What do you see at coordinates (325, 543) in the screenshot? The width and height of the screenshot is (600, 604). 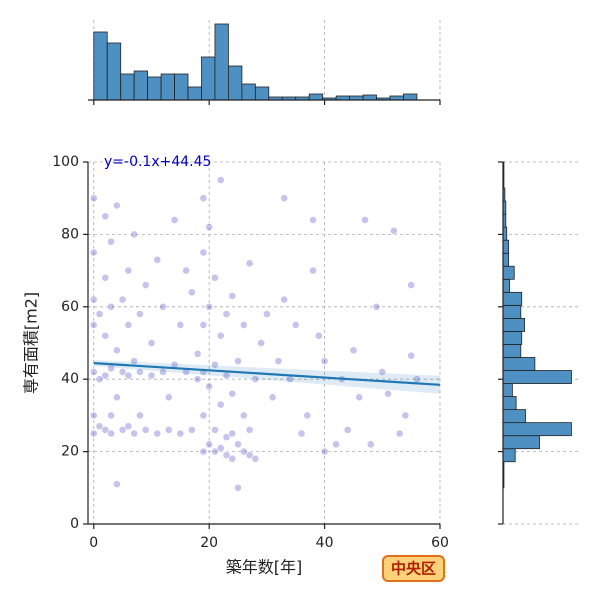 I see `x-tick-label: 40` at bounding box center [325, 543].